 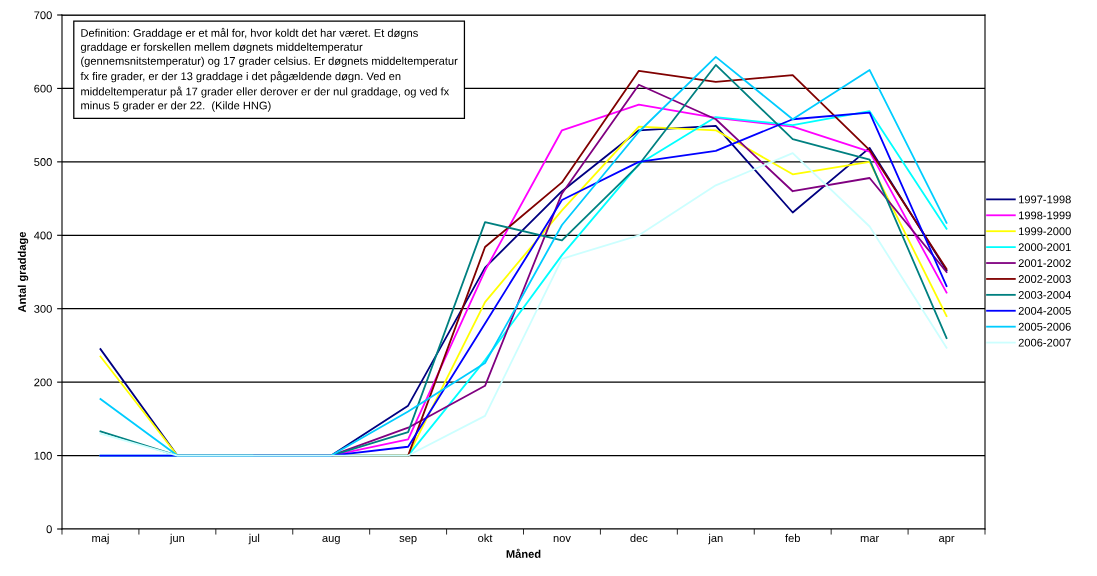 What do you see at coordinates (269, 69) in the screenshot?
I see `annotation: Definition: Graddage er et mål for, hvor koldt det har været. Et døgns graddage er forskellen mellem døgnets middeltemperatur (gennemsnitstemperatur) og 17 grader celsius. Er døgnets middeltemperatur fx fire grader, er der 13 graddage i det pågældende døgn. Ved en middeltemperatur på 17 grader eller derover er der nul graddage, og ved fx minus 5 grader er der 22. (Kilde HNG)` at bounding box center [269, 69].